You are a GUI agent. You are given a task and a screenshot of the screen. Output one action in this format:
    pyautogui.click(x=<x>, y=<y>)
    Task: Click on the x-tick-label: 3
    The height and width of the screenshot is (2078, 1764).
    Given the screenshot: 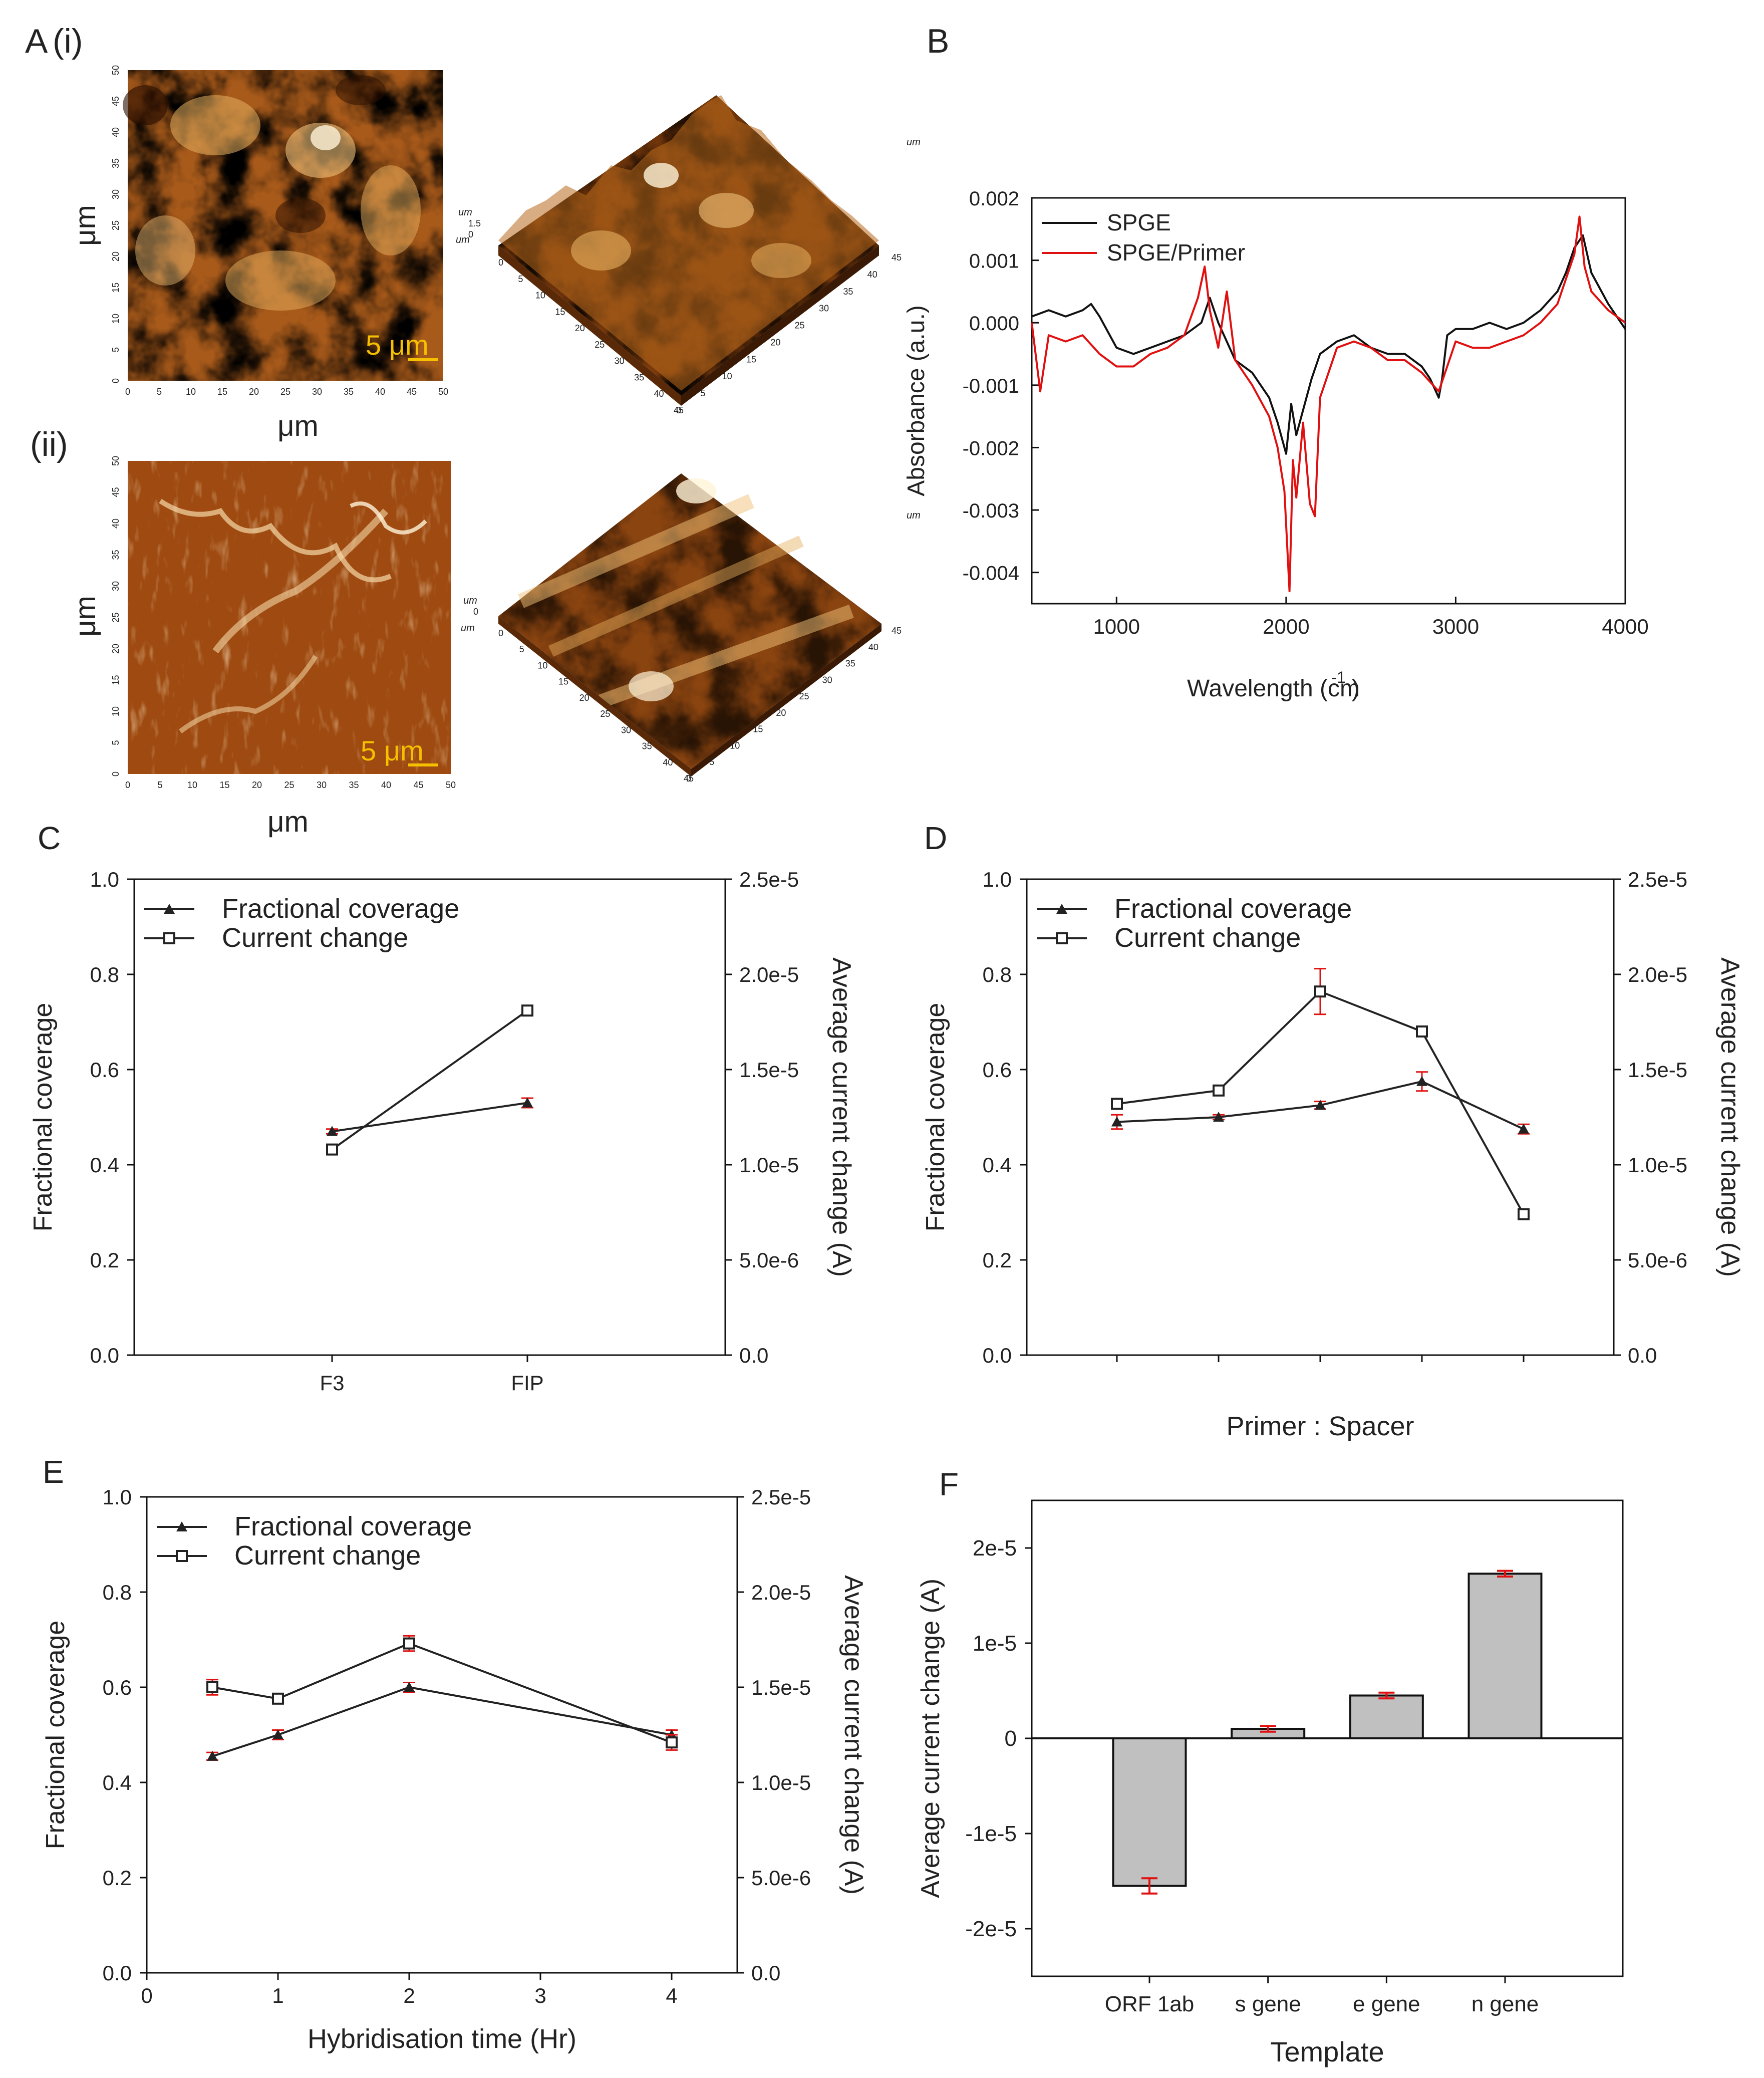 What is the action you would take?
    pyautogui.click(x=540, y=1995)
    